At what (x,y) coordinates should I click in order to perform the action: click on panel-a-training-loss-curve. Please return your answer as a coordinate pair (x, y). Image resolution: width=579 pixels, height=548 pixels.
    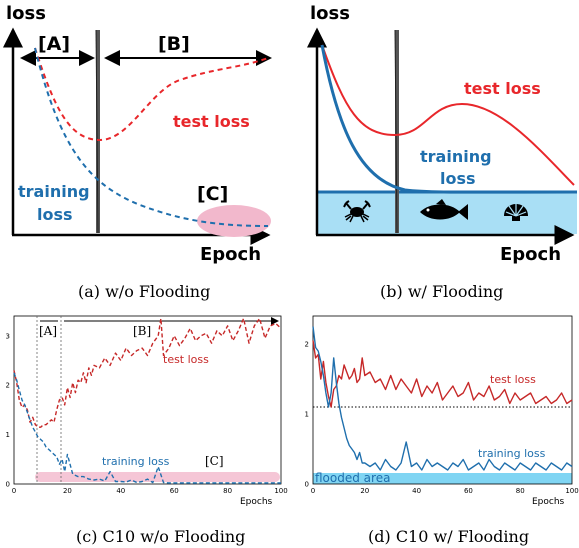
    Looking at the image, I should click on (151, 137).